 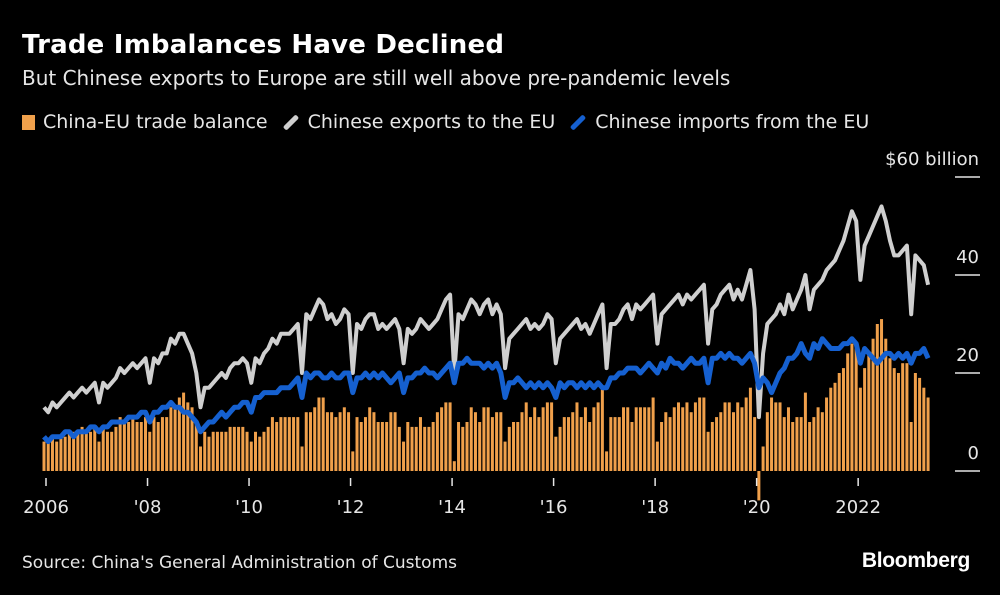 I want to click on x-tick-label: '14, so click(x=452, y=507).